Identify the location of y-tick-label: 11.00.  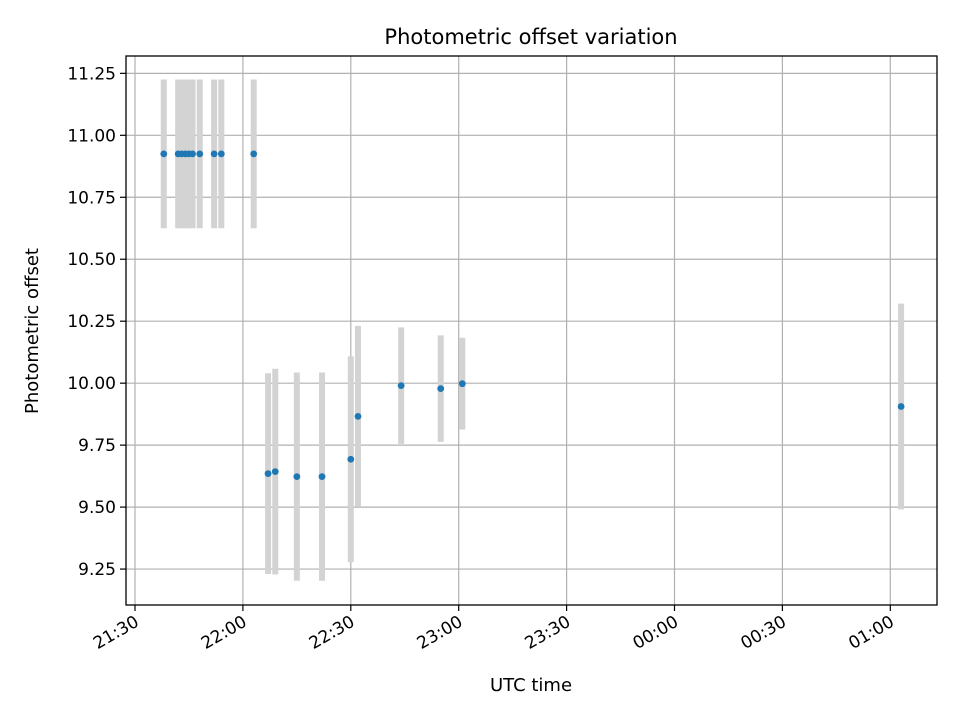
(91, 136).